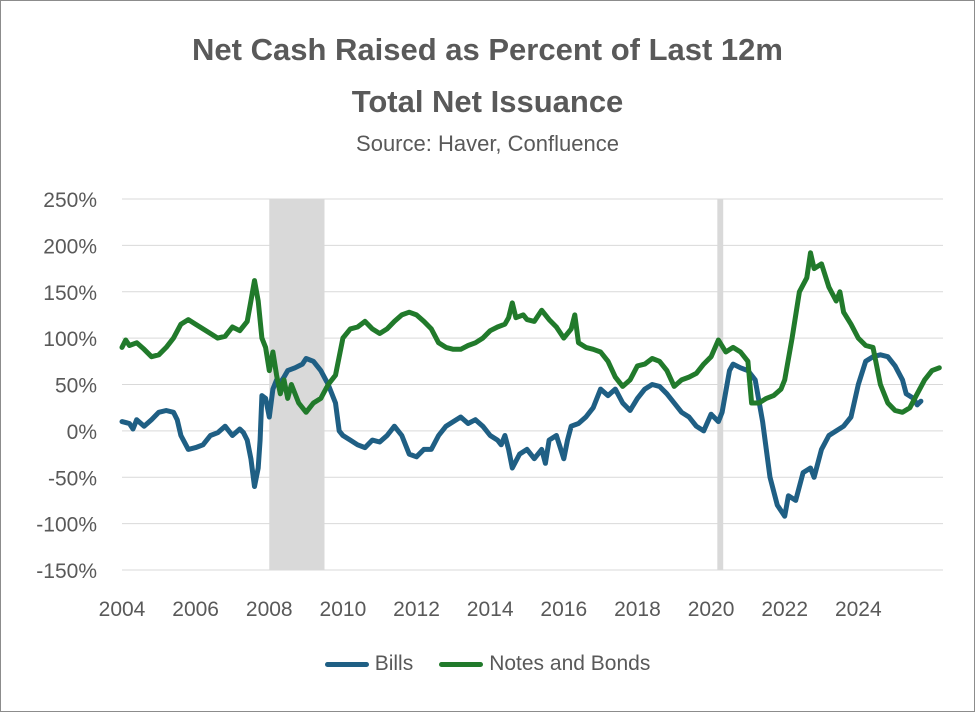 This screenshot has width=975, height=712. I want to click on x-tick-label: 2014, so click(490, 609).